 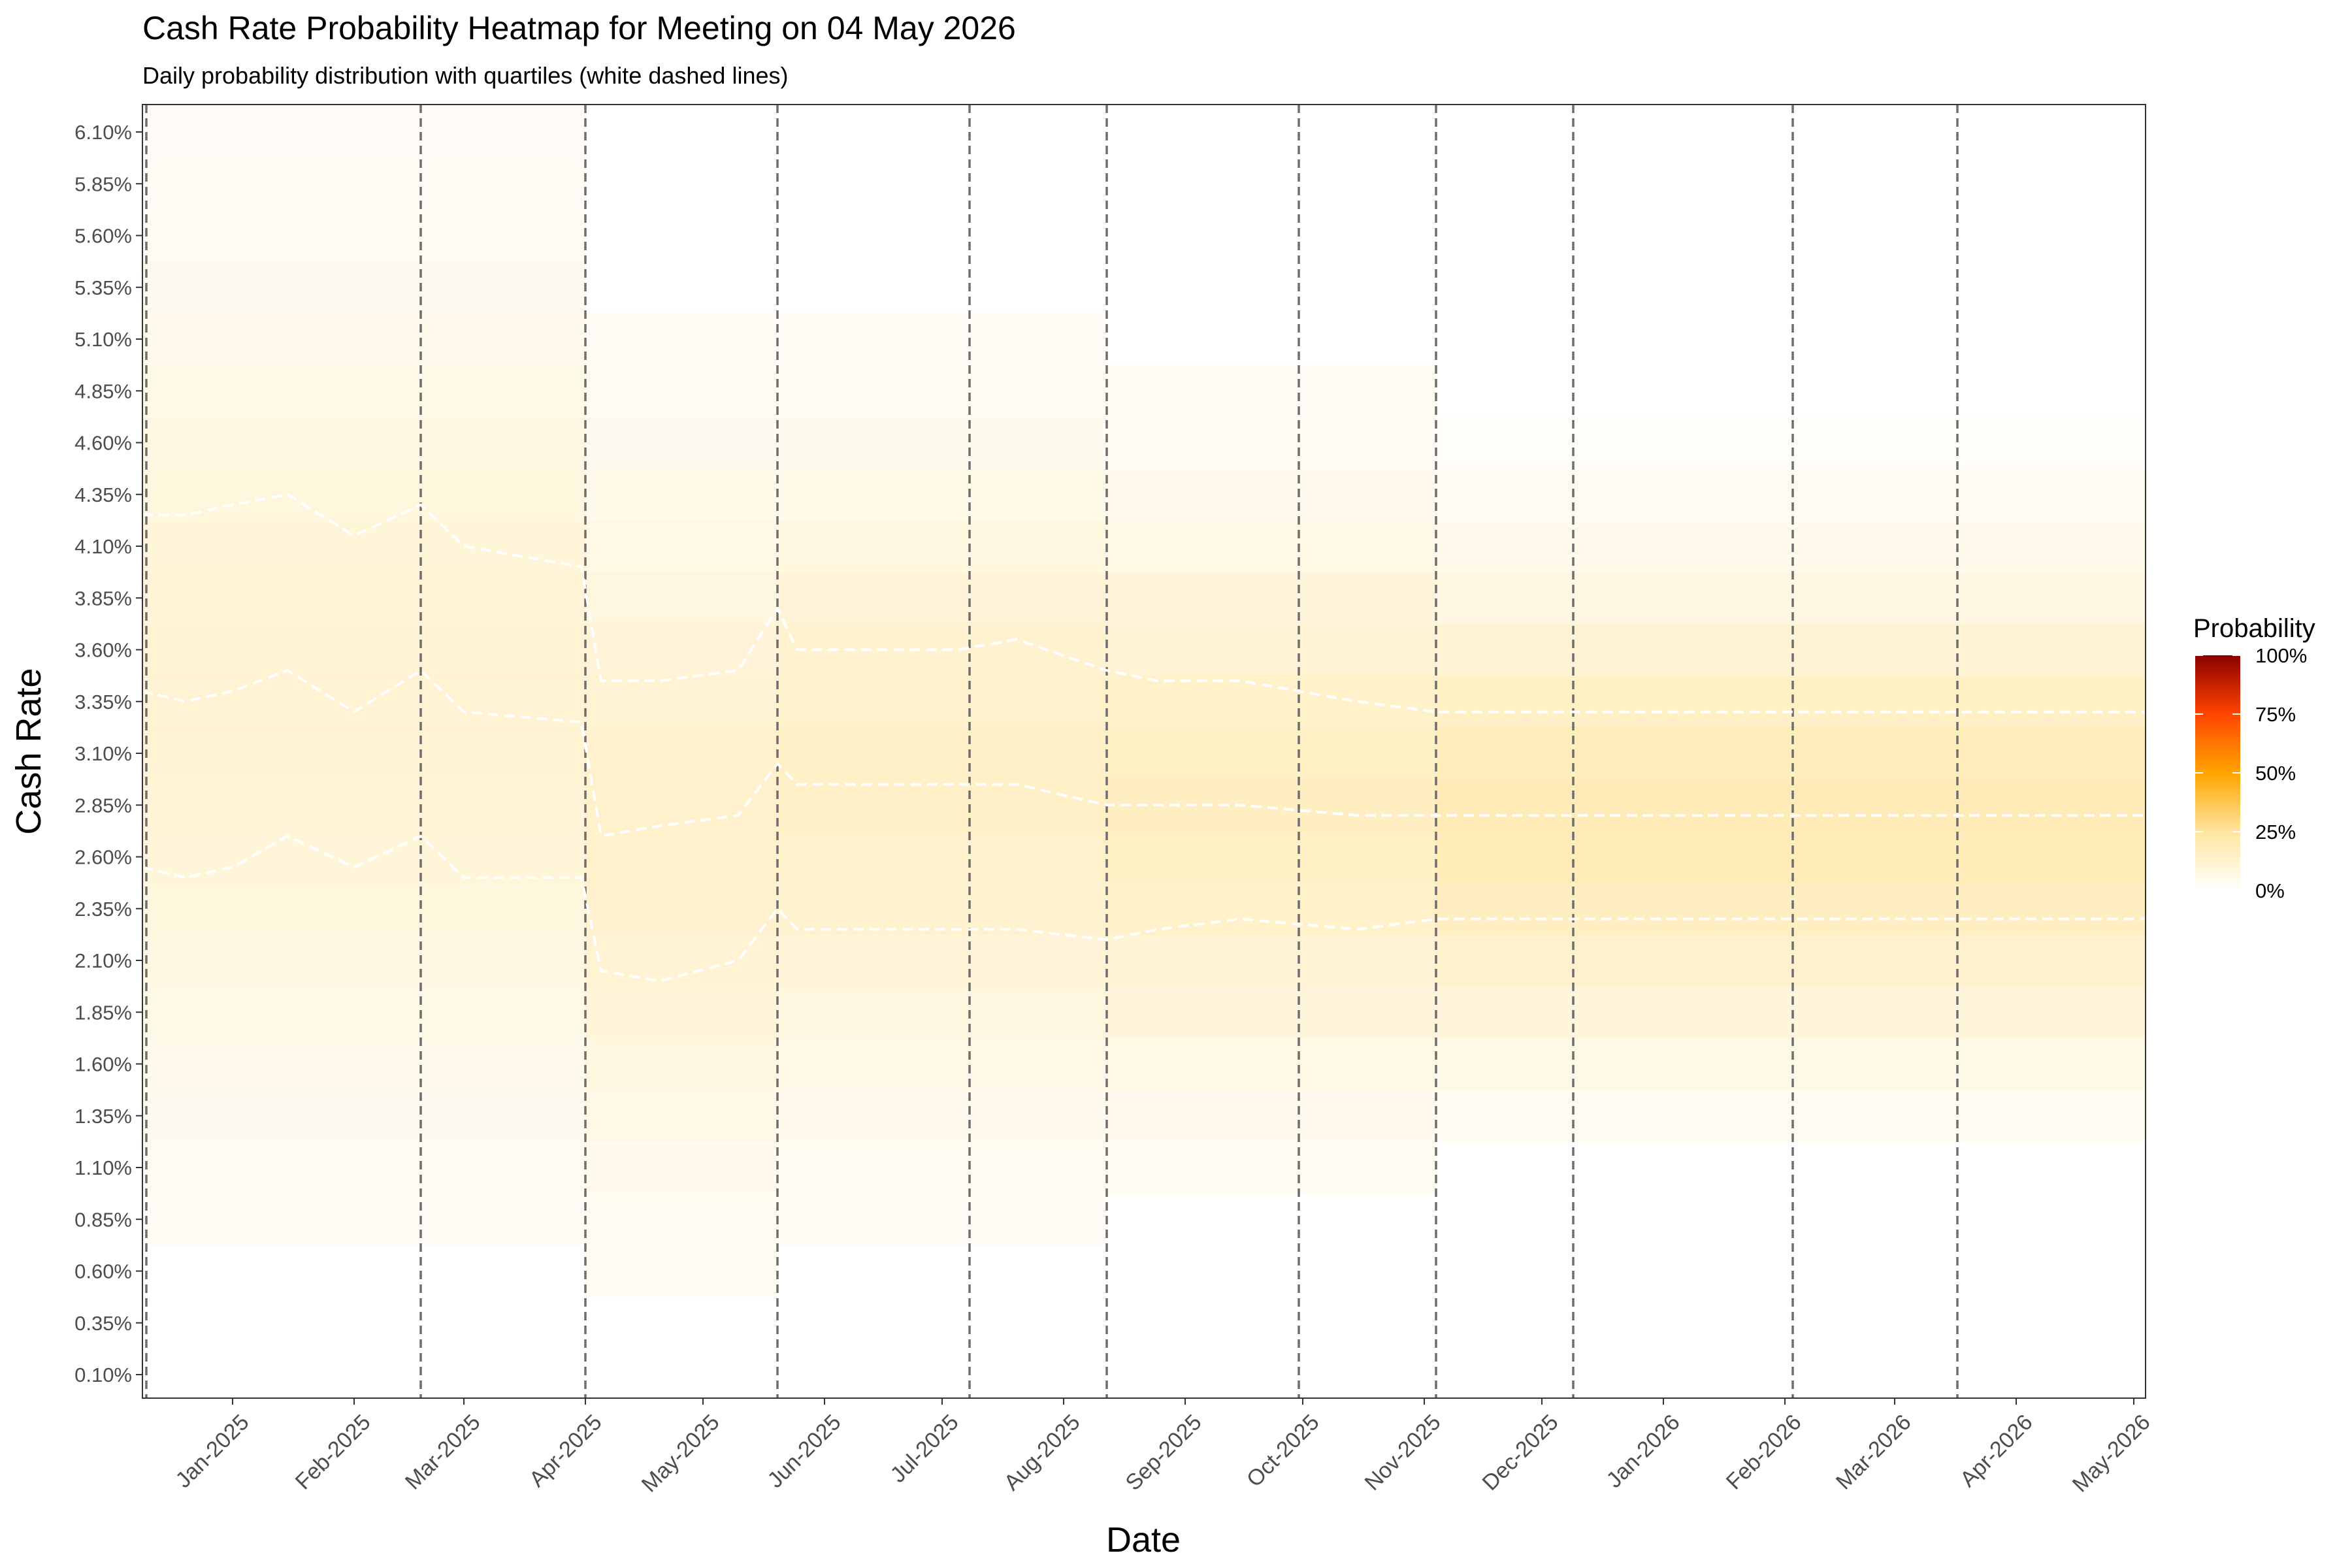 I want to click on legend-ticks: 100% 75% 50% 25% 0%, so click(x=2251, y=773).